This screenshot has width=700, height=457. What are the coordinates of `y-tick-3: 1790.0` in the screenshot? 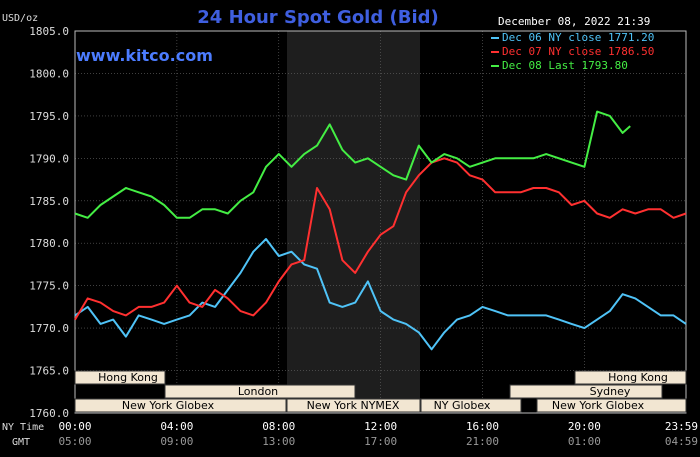 It's located at (49, 158).